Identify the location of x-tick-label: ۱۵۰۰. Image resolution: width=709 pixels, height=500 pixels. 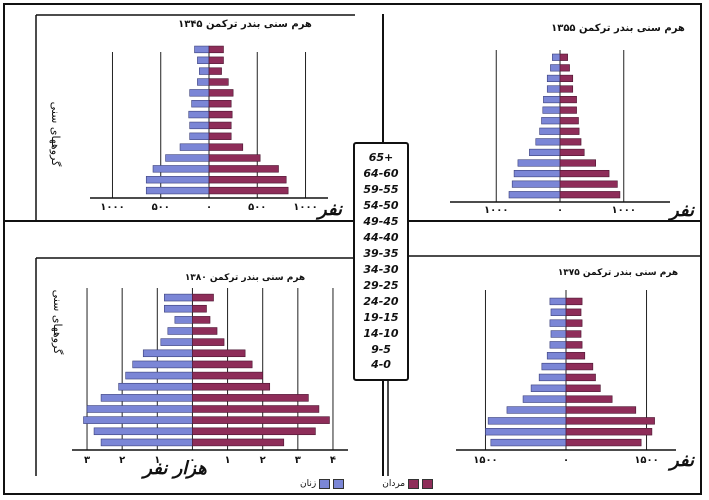
(646, 460).